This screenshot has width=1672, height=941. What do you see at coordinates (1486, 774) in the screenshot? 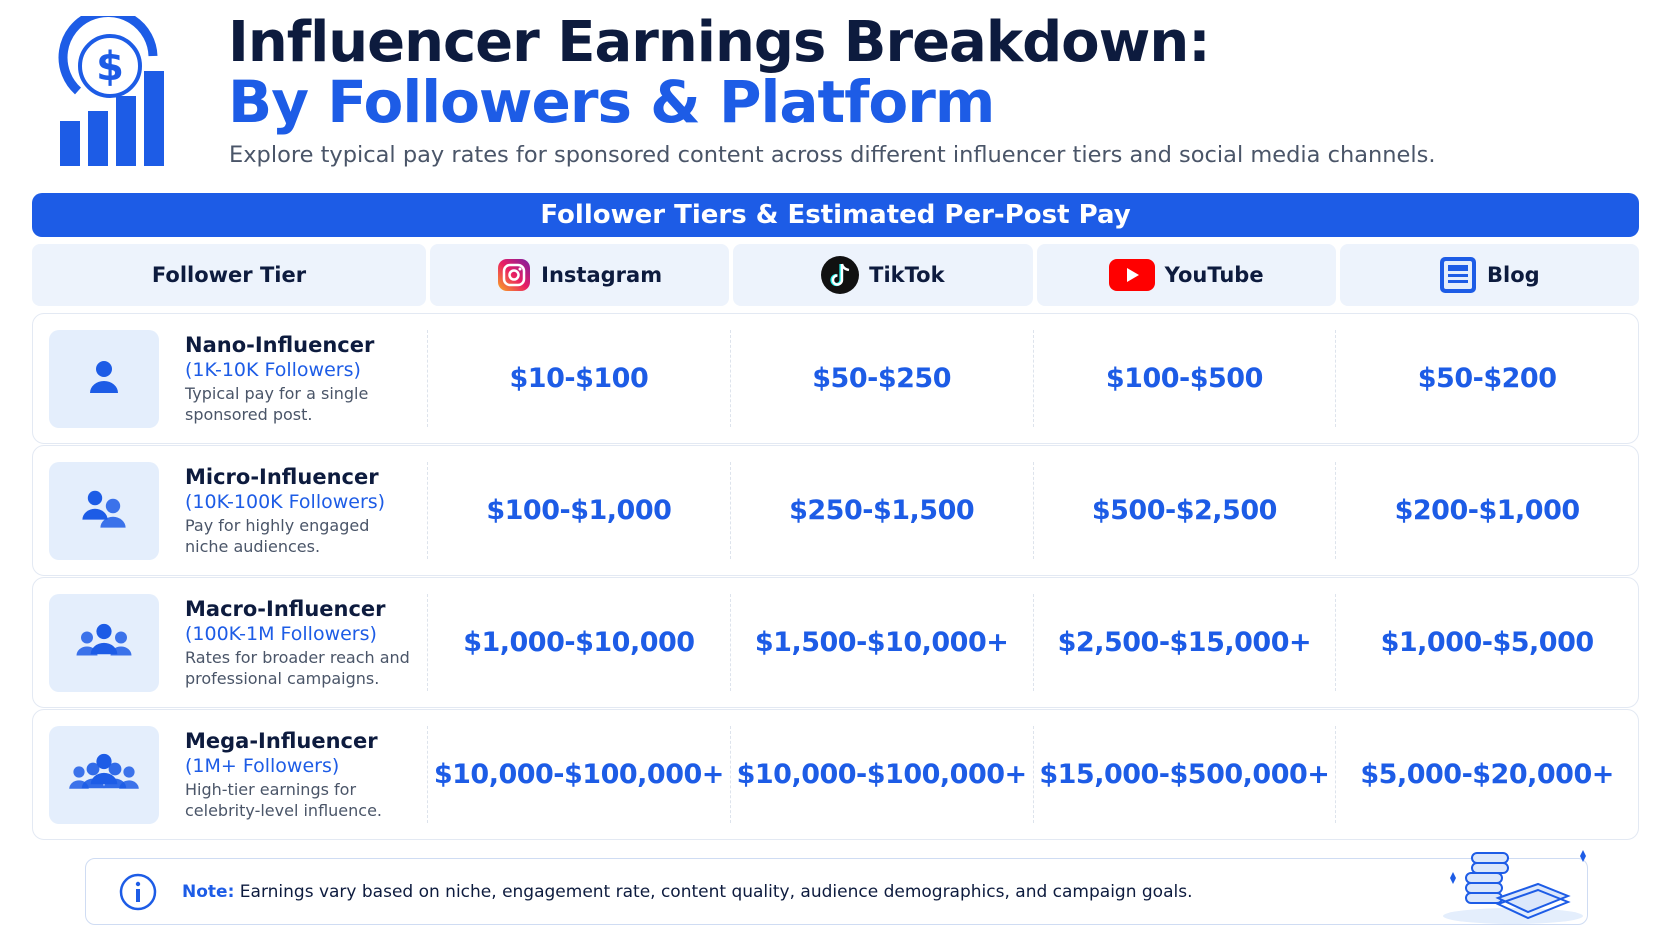
I see `pay-rate: $5,000-$20,000+` at bounding box center [1486, 774].